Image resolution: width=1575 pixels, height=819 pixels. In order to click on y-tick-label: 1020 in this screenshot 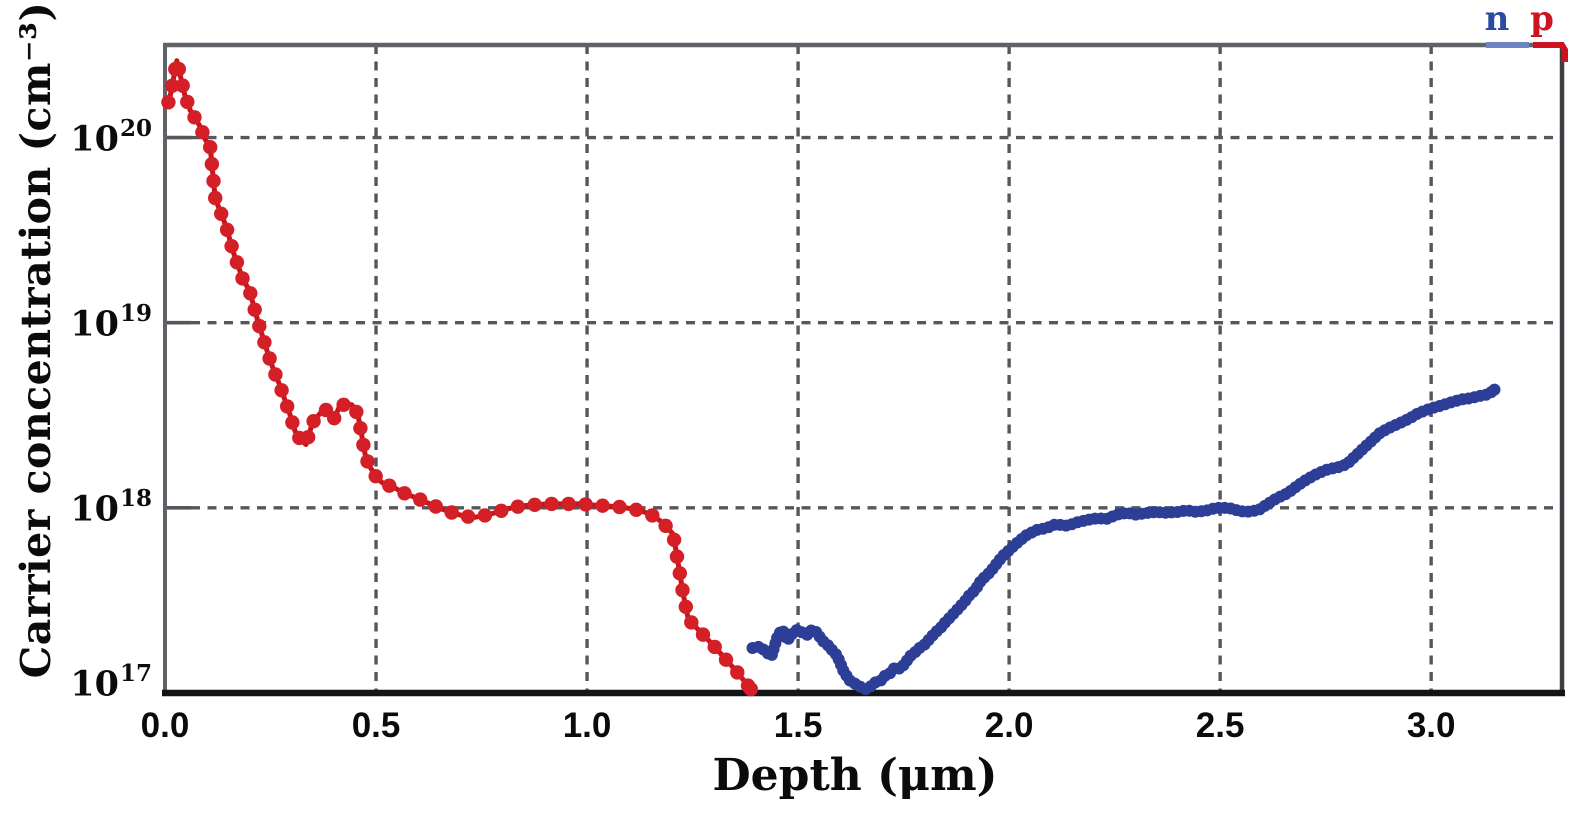, I will do `click(98, 138)`.